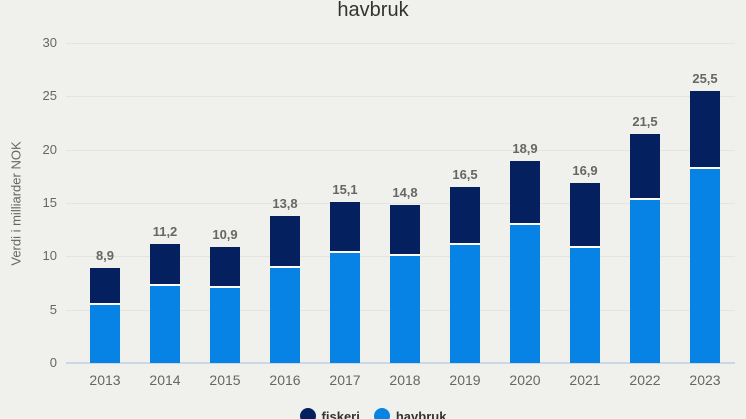  What do you see at coordinates (225, 380) in the screenshot?
I see `x-tick-label-2015: 2015` at bounding box center [225, 380].